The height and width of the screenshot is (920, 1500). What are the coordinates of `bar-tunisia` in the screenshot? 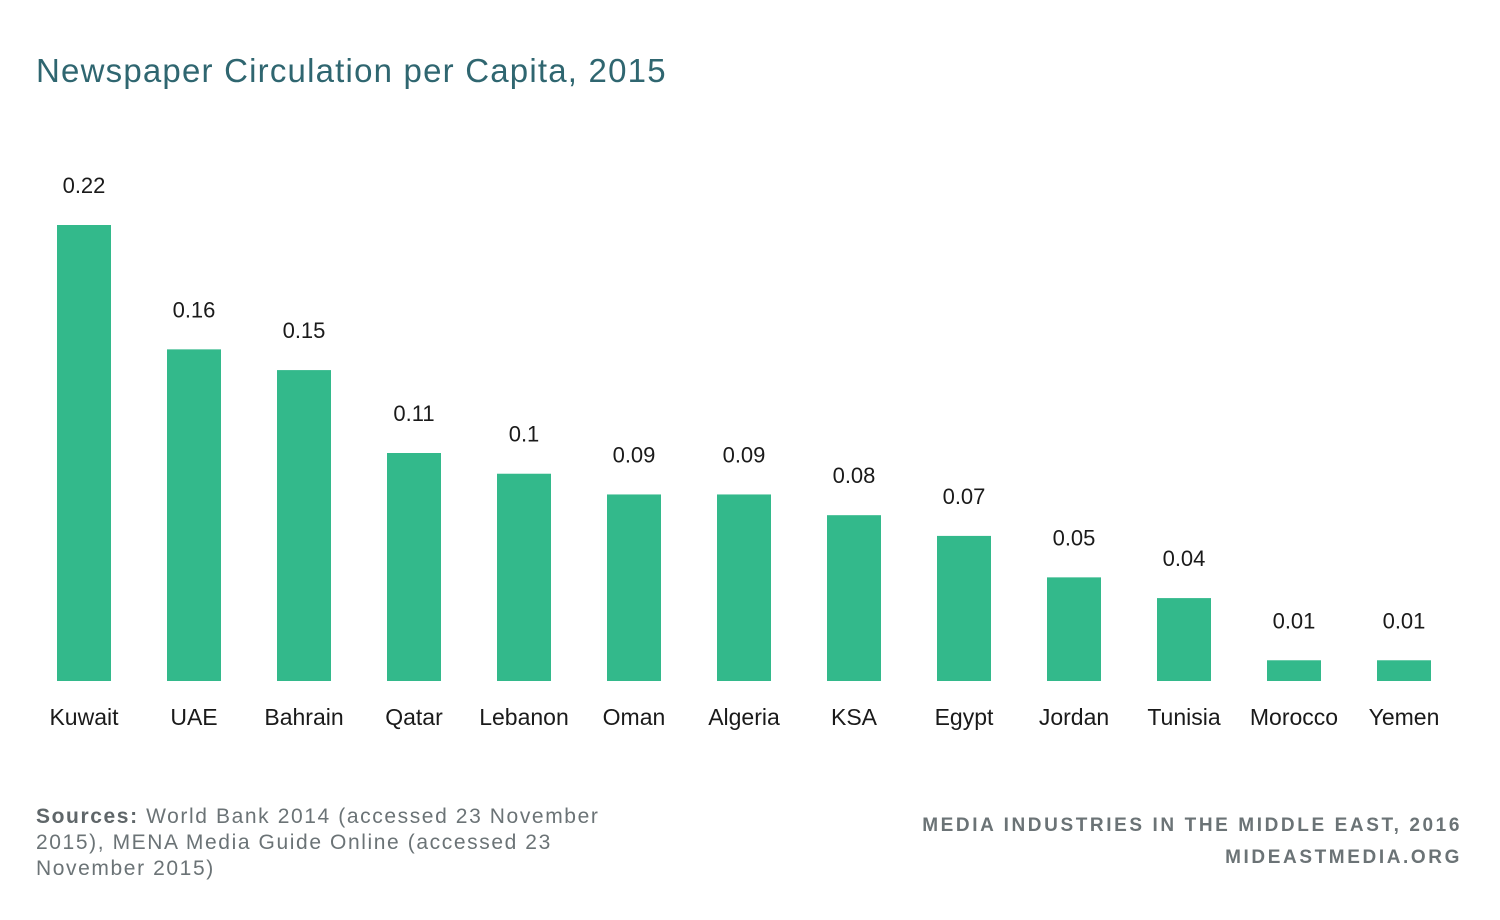 It's located at (1184, 639).